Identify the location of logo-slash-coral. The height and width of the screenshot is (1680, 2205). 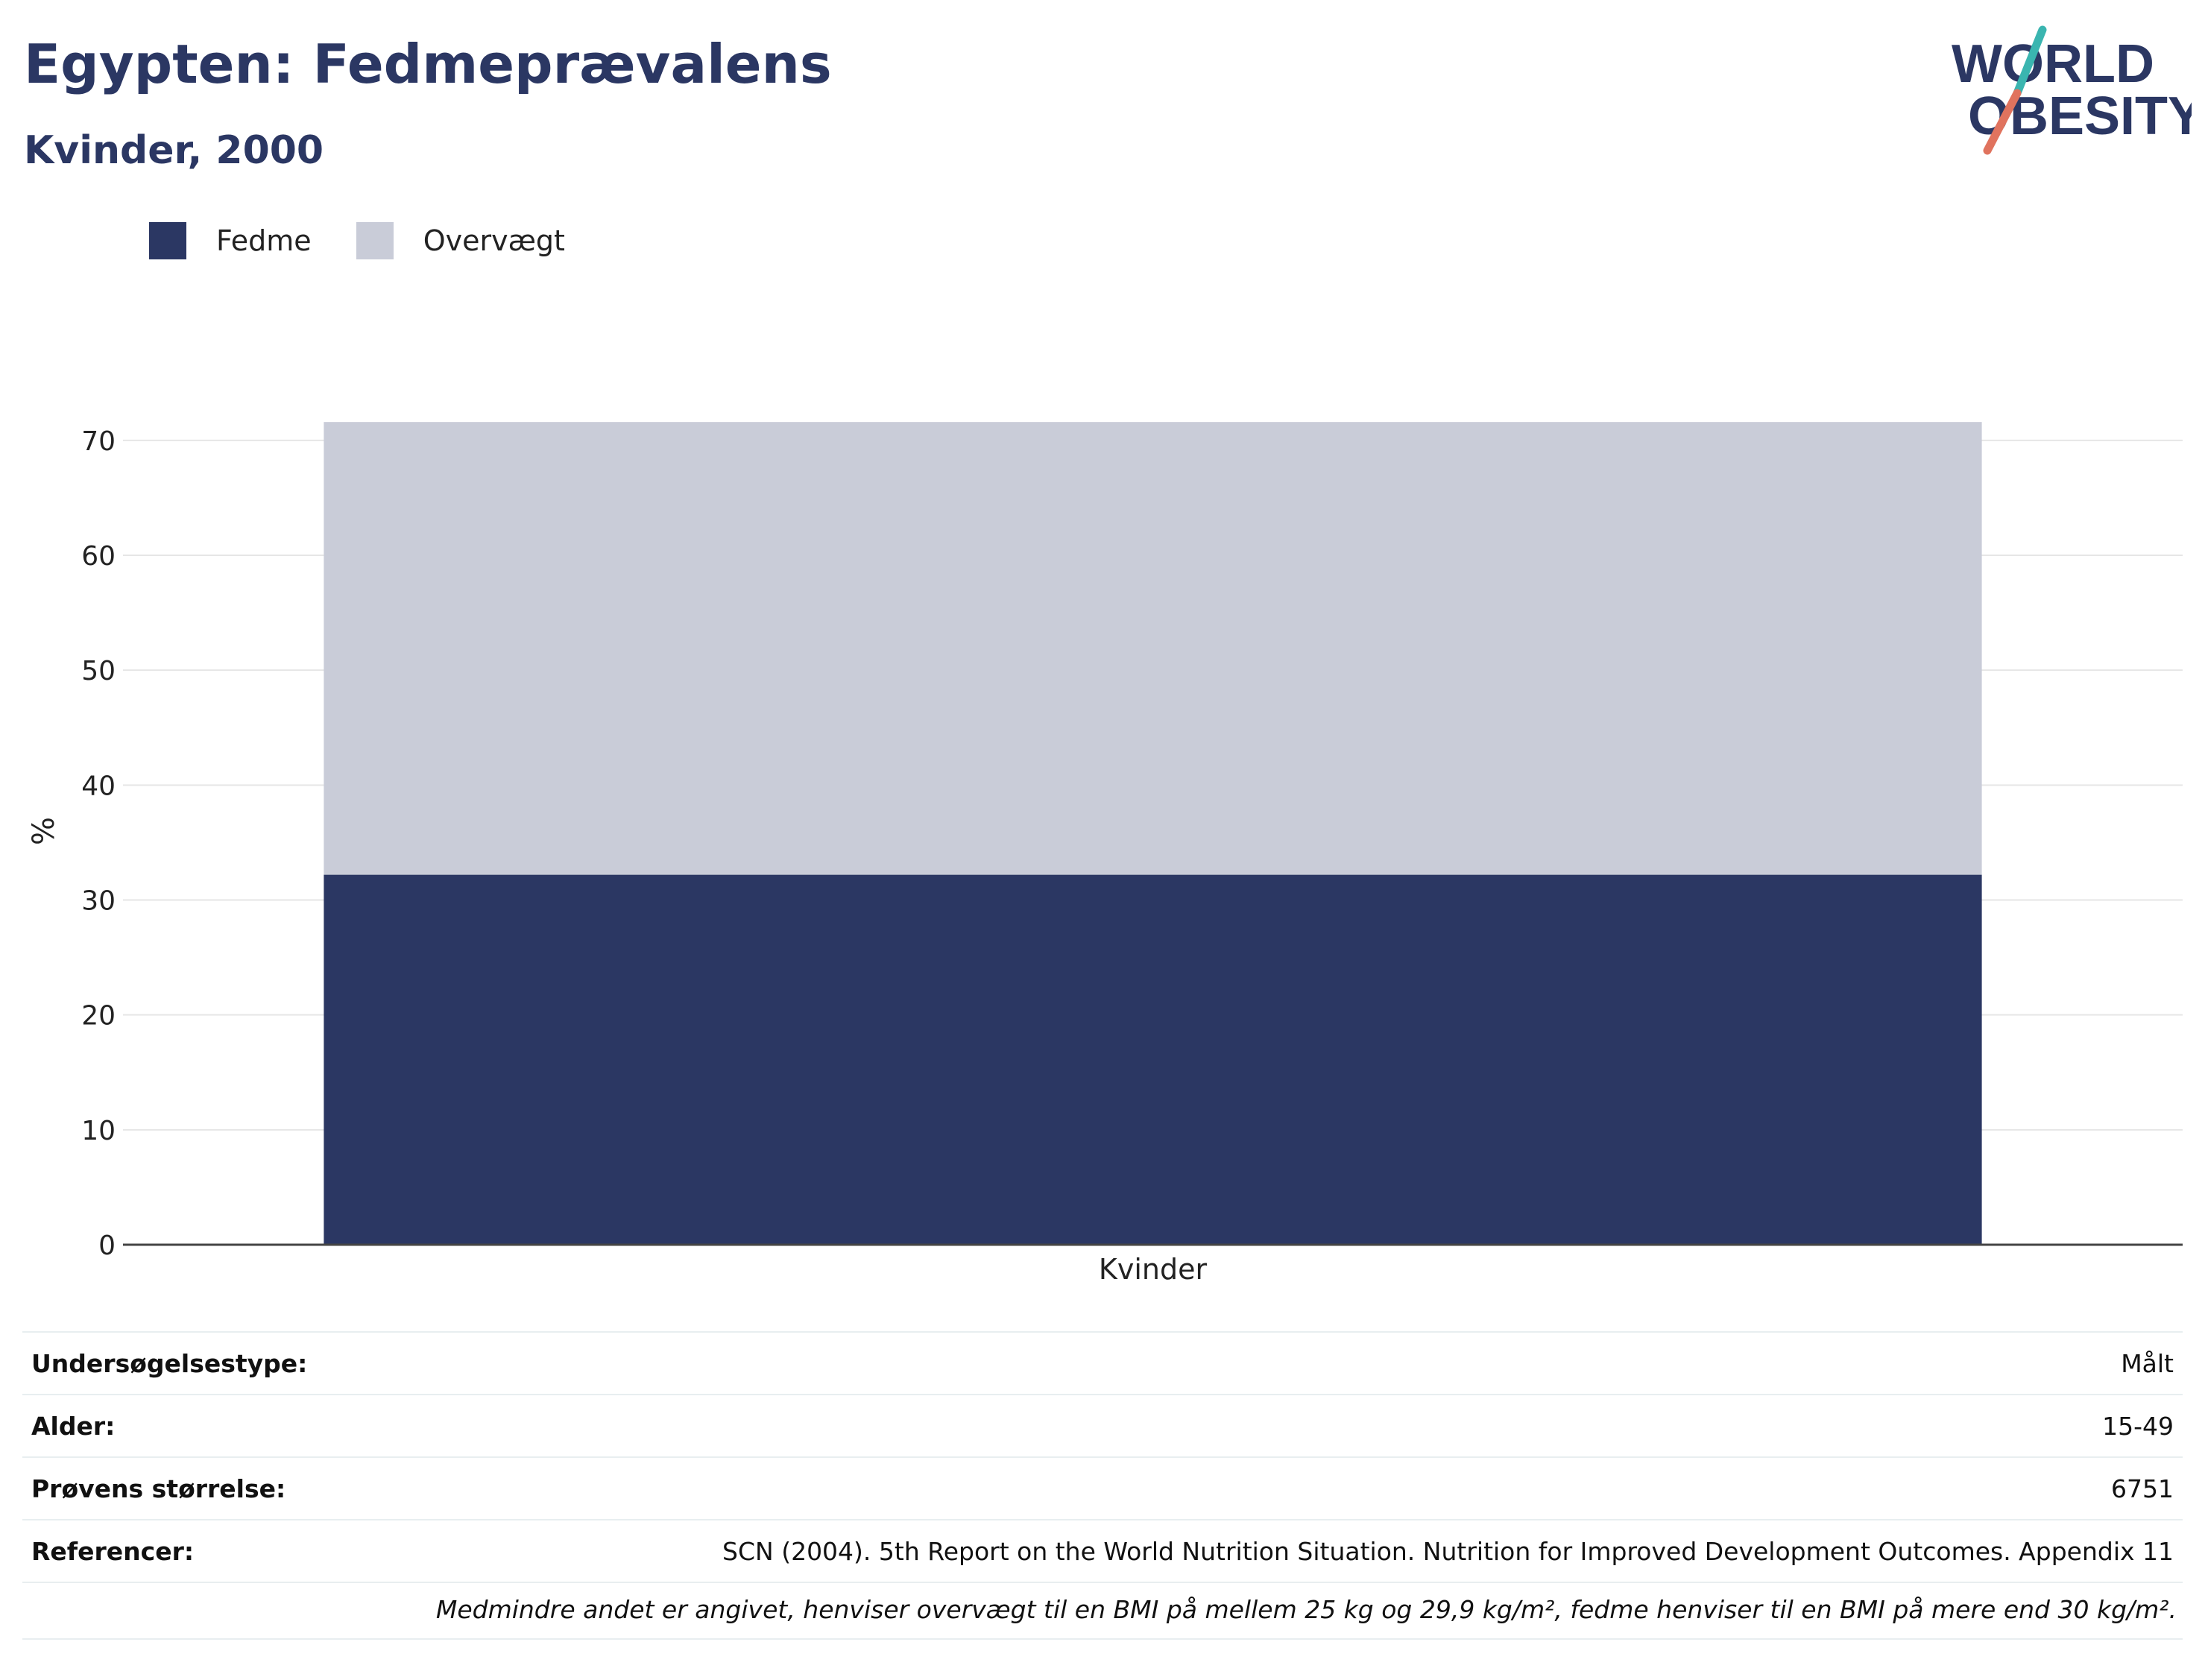
(2002, 122).